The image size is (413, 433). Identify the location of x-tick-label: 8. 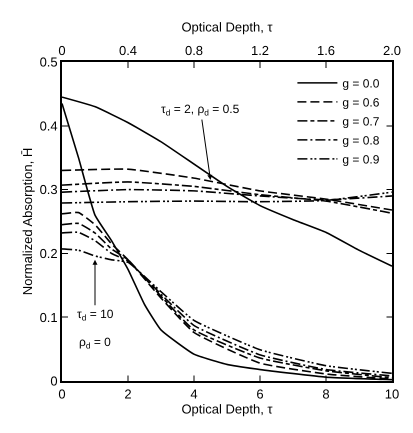
(326, 394).